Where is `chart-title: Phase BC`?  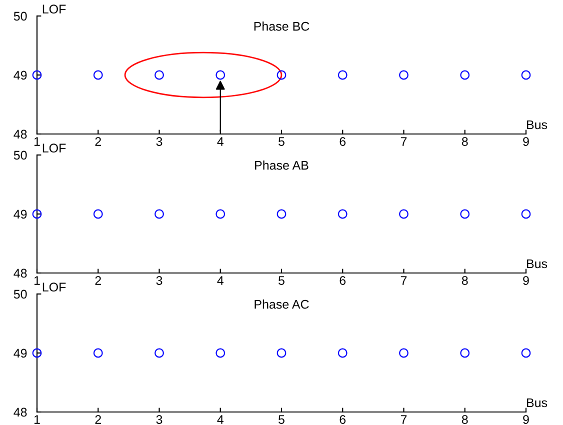 chart-title: Phase BC is located at coordinates (282, 26).